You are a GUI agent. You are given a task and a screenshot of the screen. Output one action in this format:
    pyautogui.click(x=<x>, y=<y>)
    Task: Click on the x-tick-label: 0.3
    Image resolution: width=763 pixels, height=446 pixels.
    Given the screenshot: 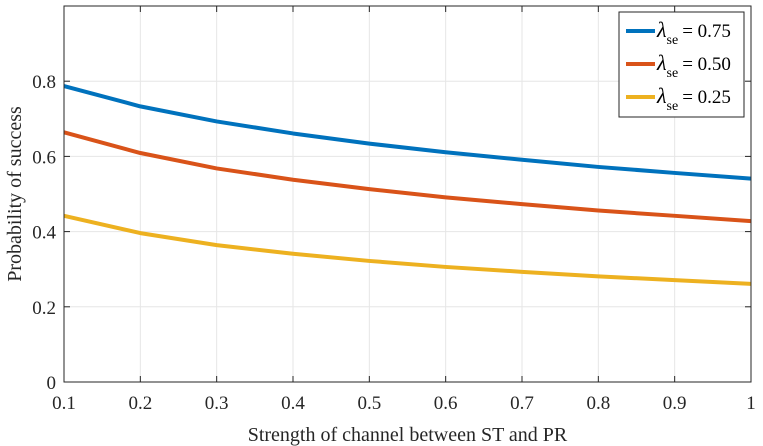 What is the action you would take?
    pyautogui.click(x=217, y=403)
    